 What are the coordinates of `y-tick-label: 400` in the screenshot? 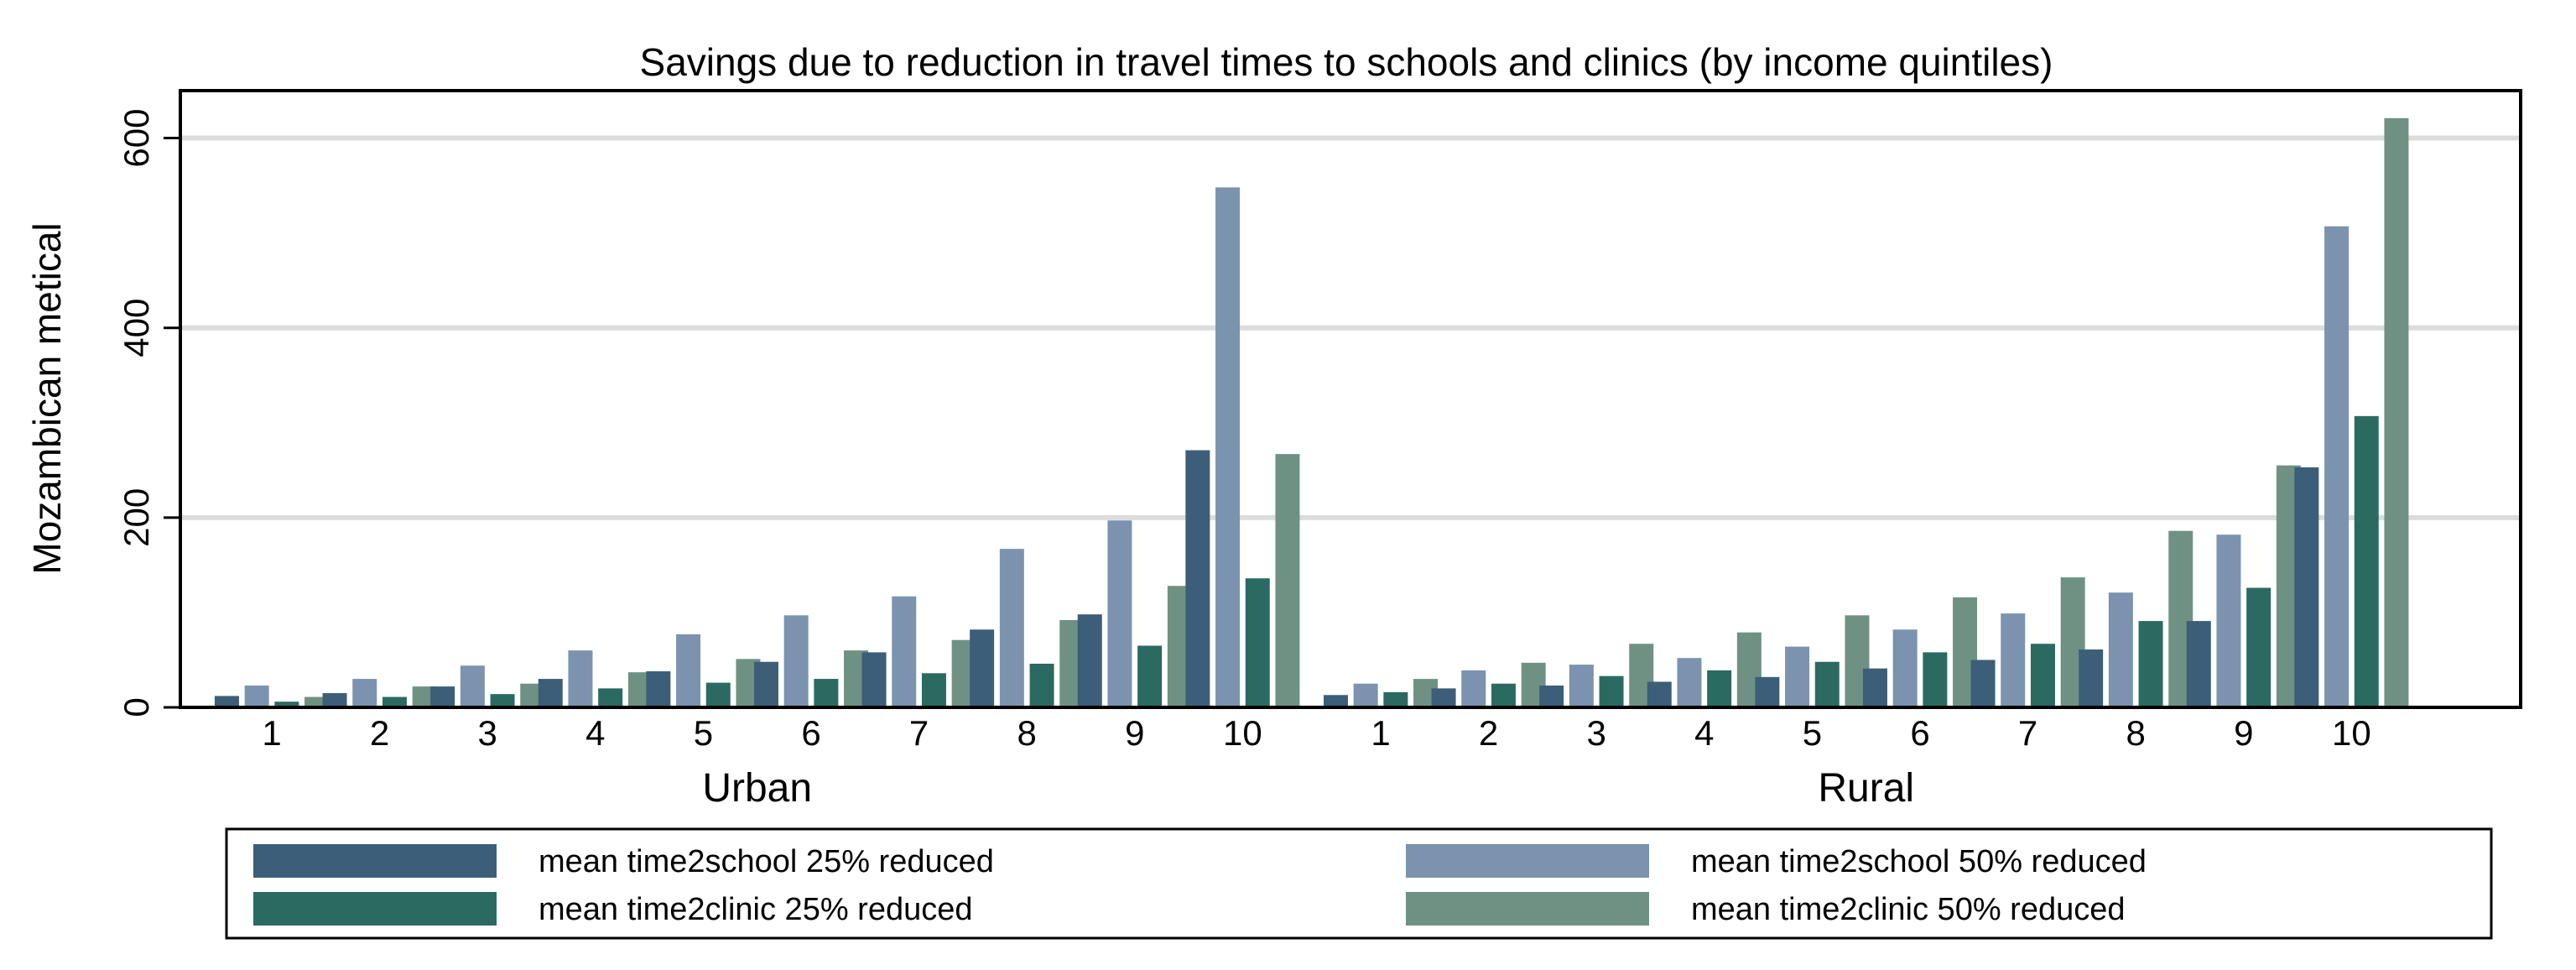 It's located at (136, 328).